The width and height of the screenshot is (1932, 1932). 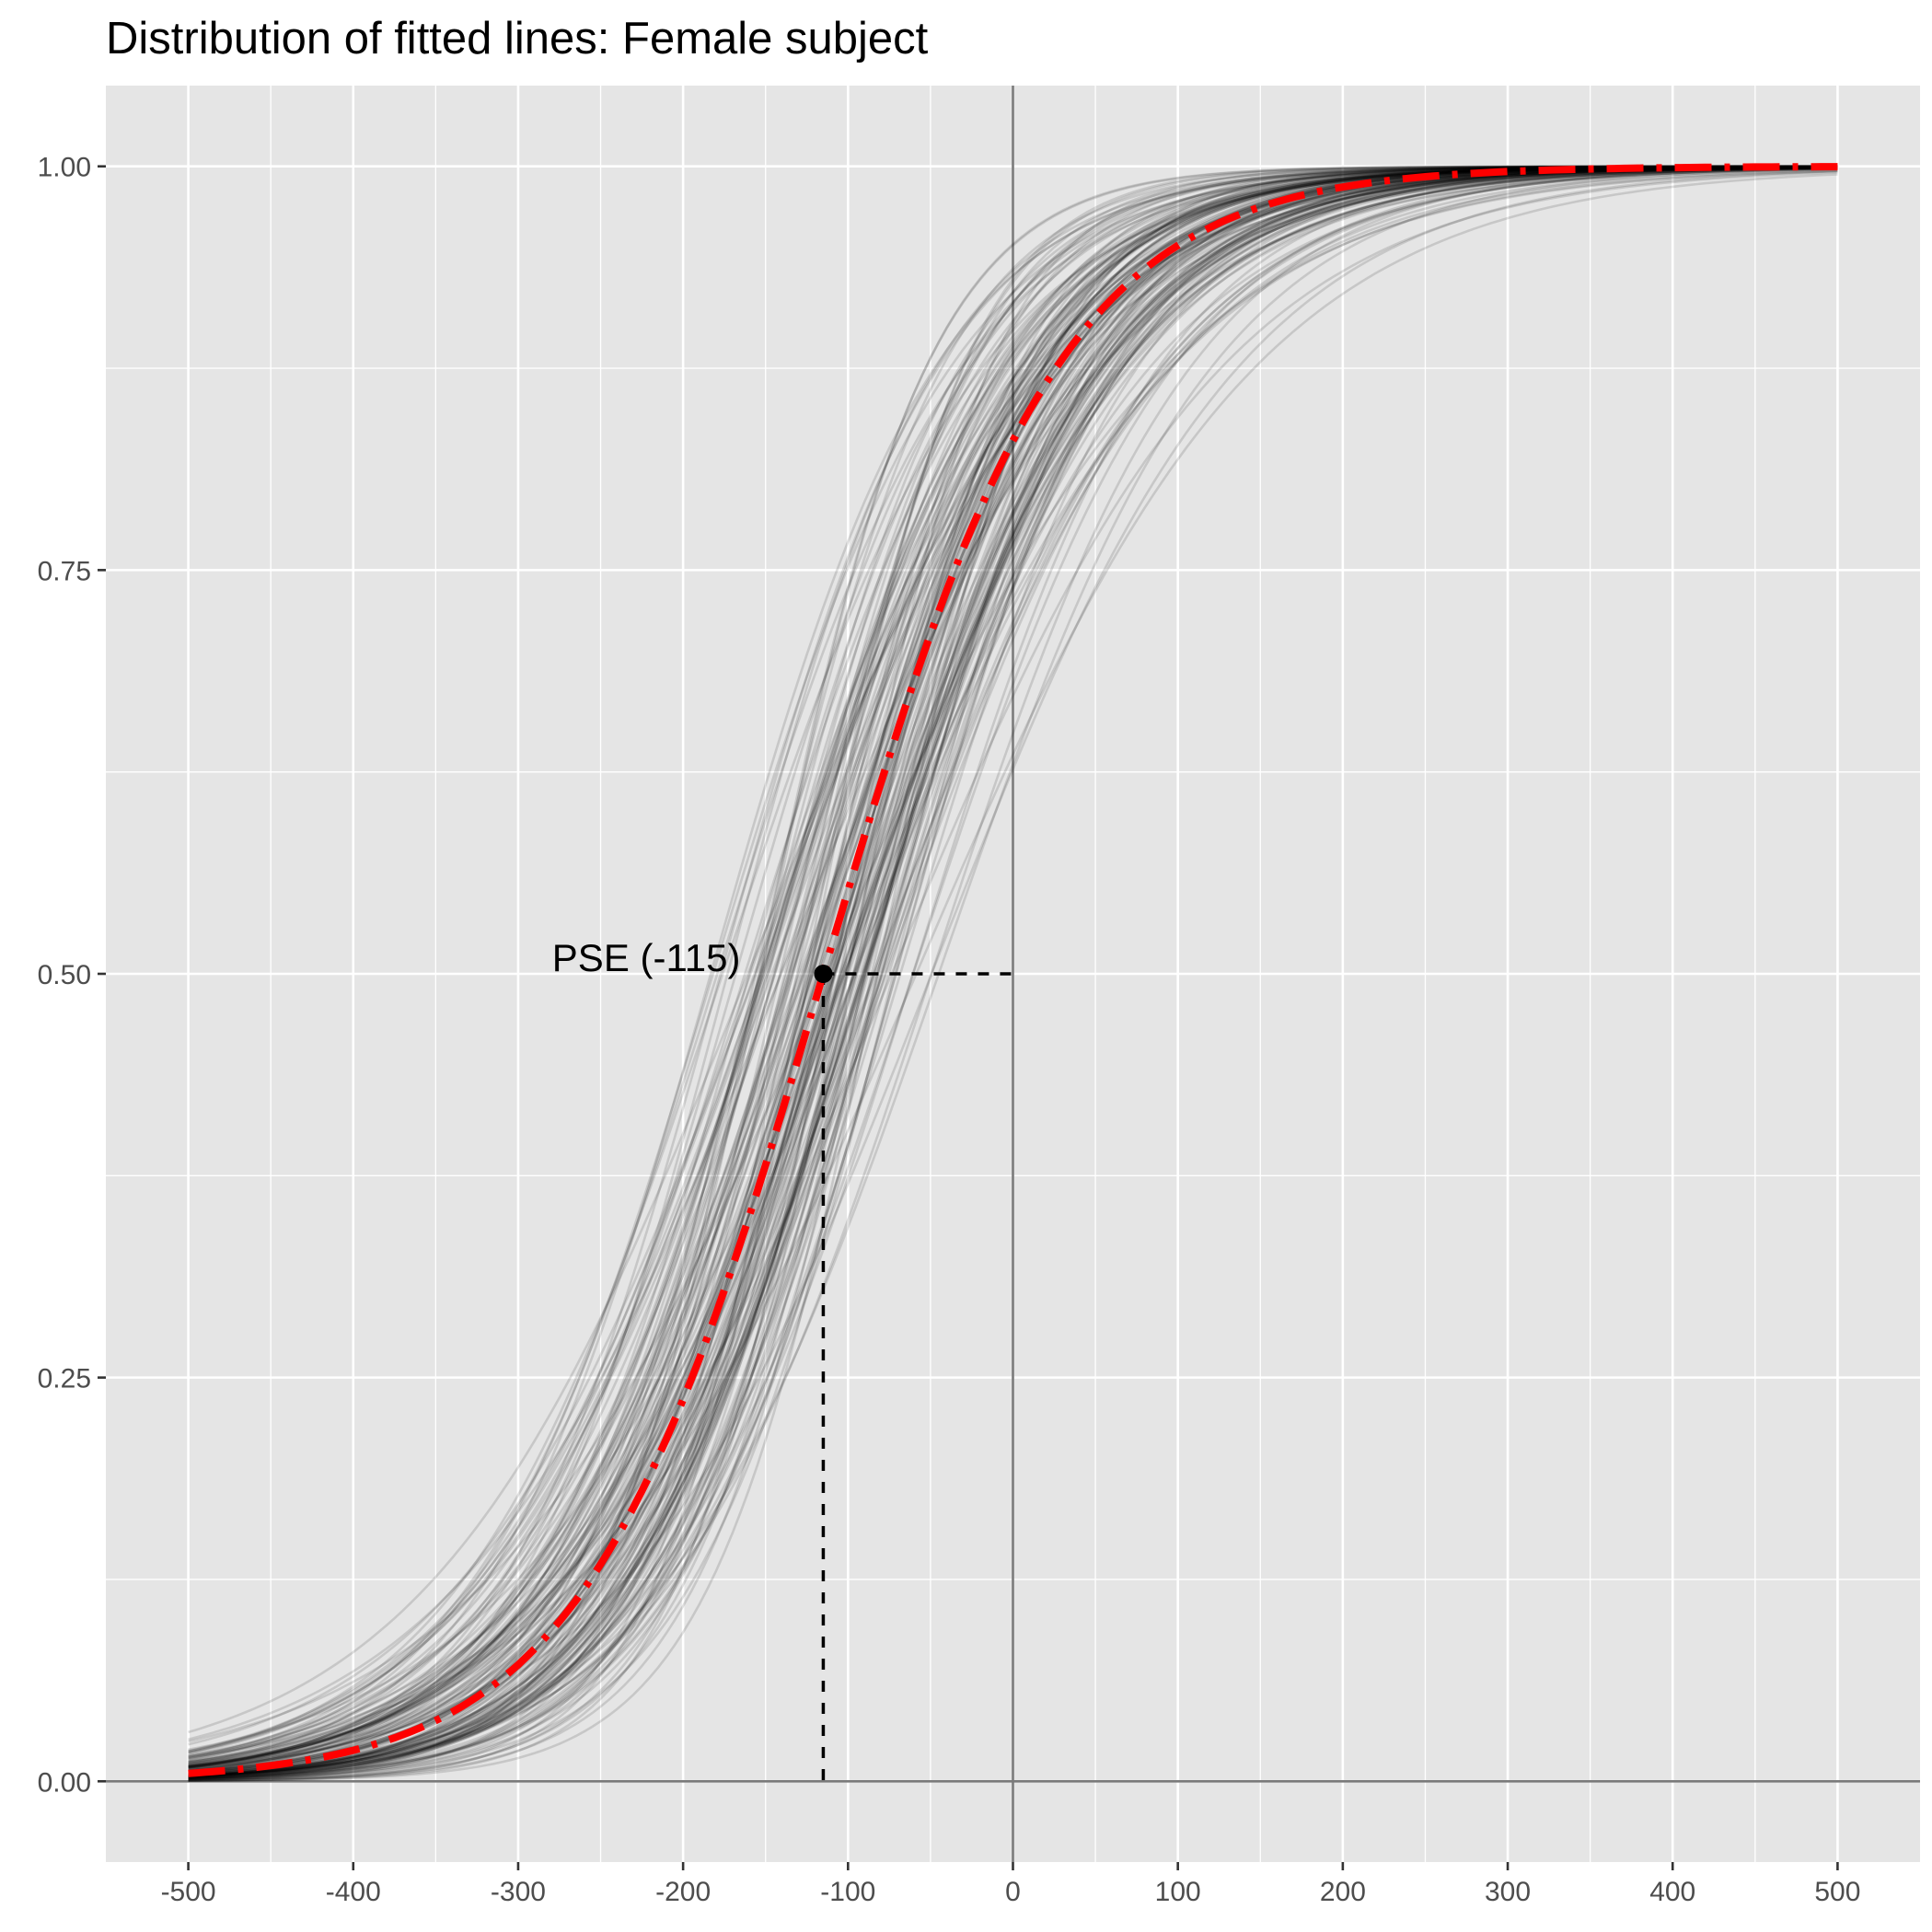 What do you see at coordinates (848, 1892) in the screenshot?
I see `x-tick-label: -100` at bounding box center [848, 1892].